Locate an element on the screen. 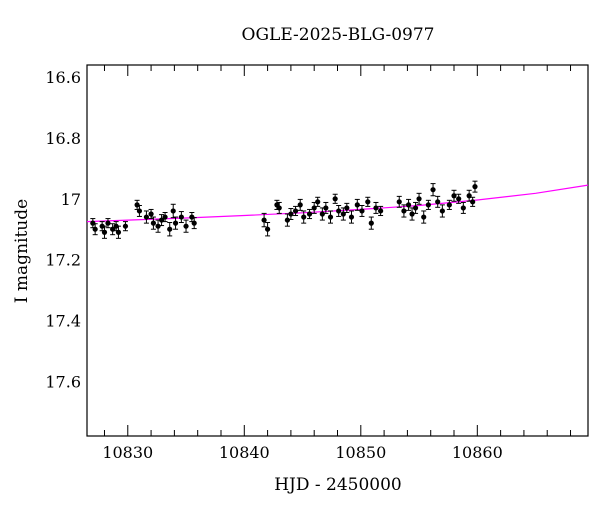 The height and width of the screenshot is (512, 600). x-tick-label: 10860 is located at coordinates (477, 452).